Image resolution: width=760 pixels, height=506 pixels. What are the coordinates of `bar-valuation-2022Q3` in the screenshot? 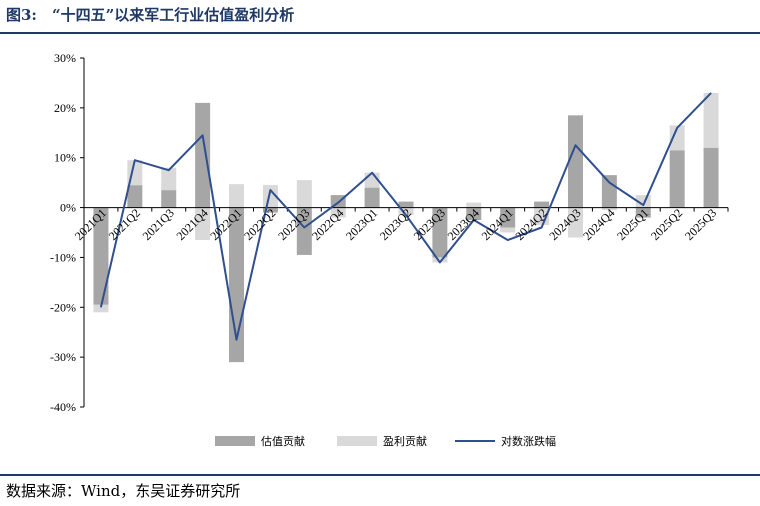 It's located at (304, 231).